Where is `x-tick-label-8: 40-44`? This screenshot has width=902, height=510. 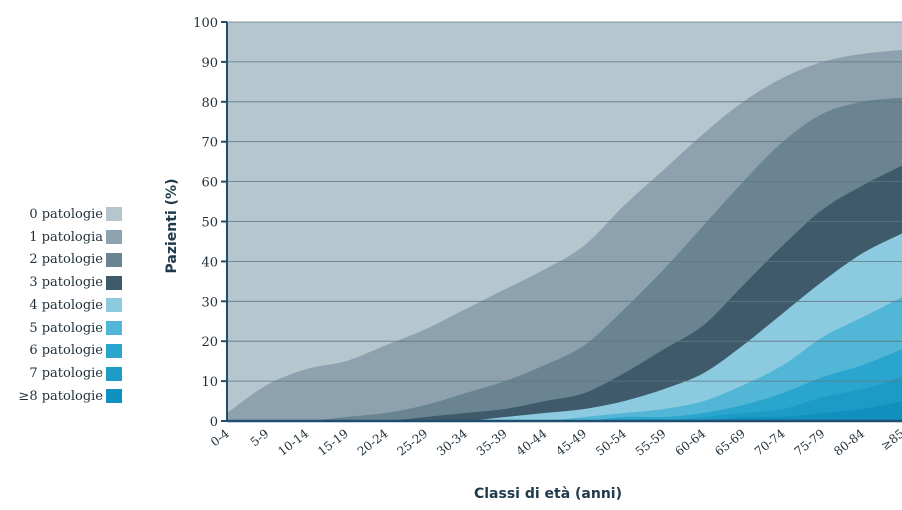
x-tick-label-8: 40-44 is located at coordinates (532, 442).